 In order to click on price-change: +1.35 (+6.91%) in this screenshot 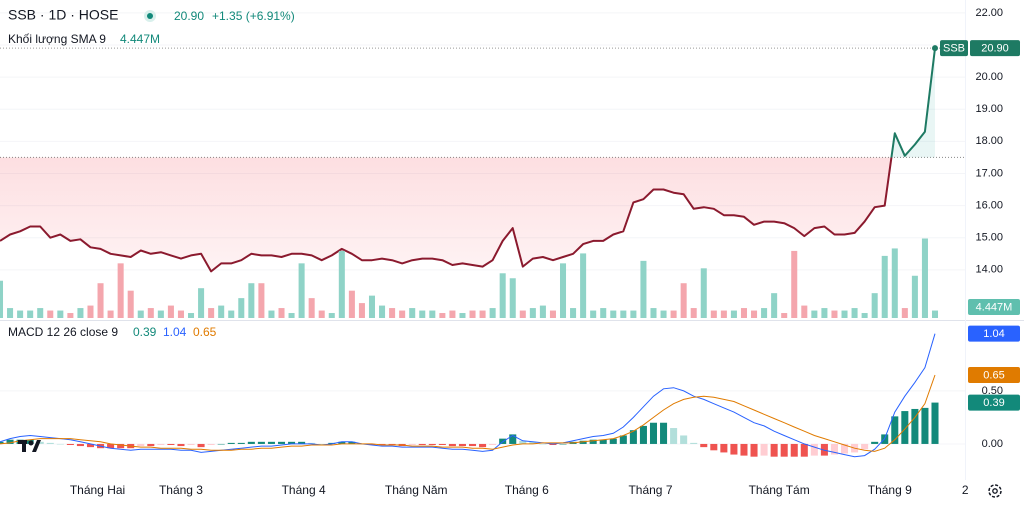, I will do `click(253, 16)`.